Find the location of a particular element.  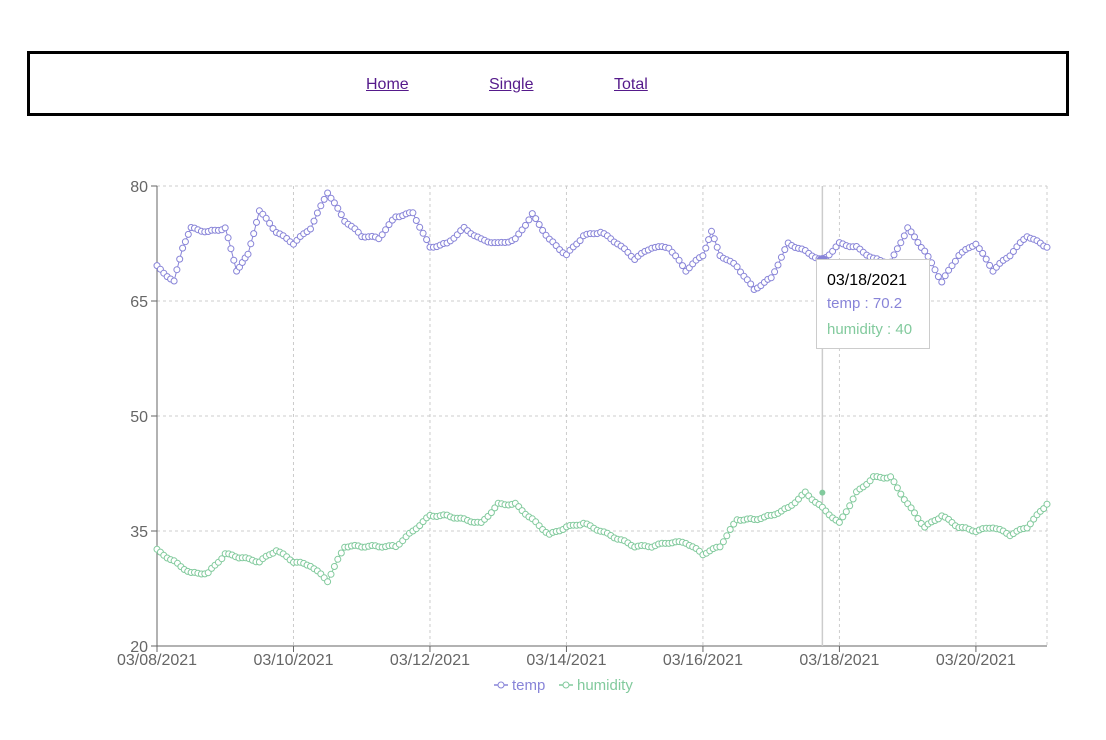

y-tick-label: 20 is located at coordinates (139, 647).